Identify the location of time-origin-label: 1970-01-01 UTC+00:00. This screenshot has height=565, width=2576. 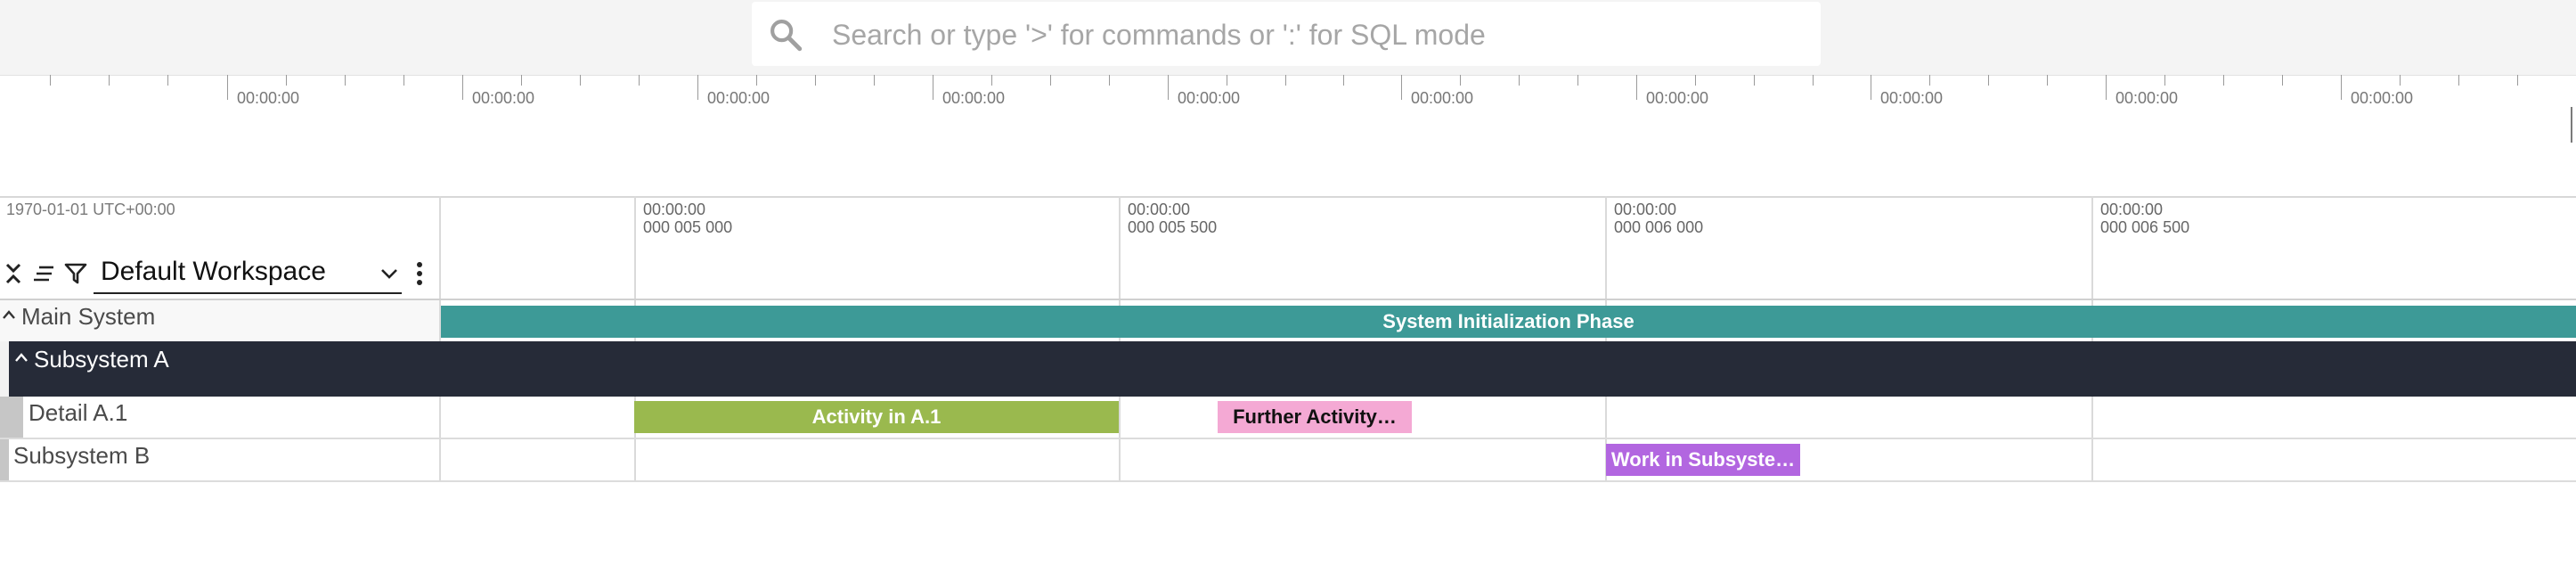
(90, 209).